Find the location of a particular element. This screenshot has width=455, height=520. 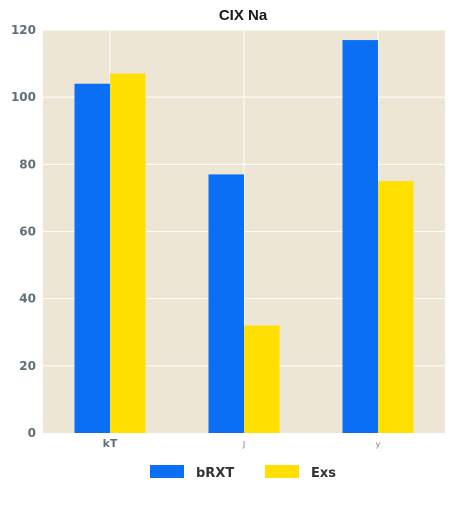

legend-swatch-bRXT is located at coordinates (167, 471).